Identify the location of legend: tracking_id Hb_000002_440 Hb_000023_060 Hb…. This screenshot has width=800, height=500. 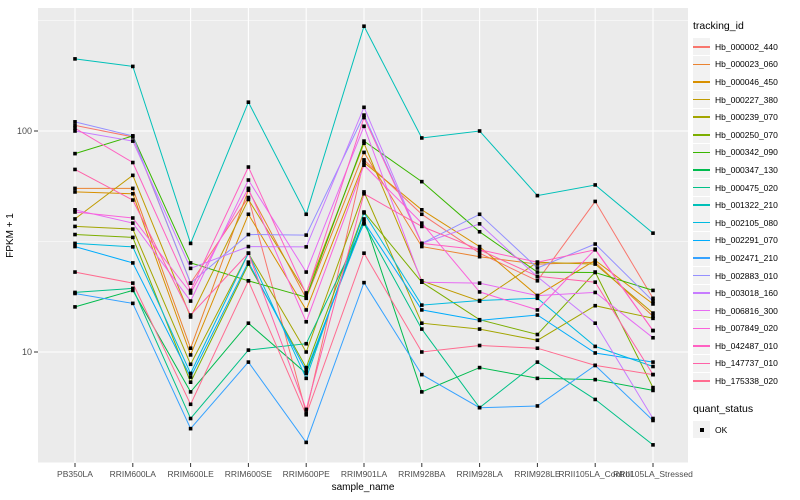
(746, 229).